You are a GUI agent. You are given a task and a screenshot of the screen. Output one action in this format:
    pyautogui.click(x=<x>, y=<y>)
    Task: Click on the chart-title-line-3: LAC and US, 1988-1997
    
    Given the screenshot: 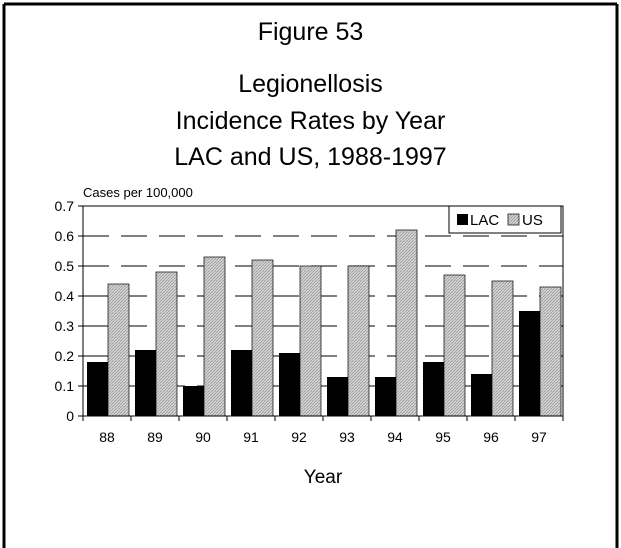 What is the action you would take?
    pyautogui.click(x=310, y=157)
    